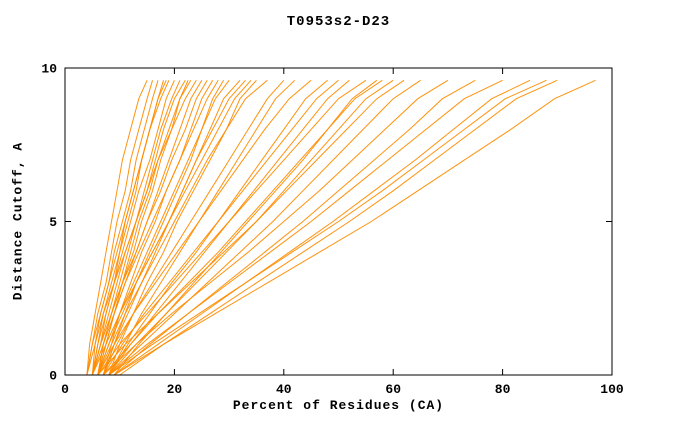 The height and width of the screenshot is (440, 680). Describe the element at coordinates (393, 389) in the screenshot. I see `x-tick-label: 60` at that location.